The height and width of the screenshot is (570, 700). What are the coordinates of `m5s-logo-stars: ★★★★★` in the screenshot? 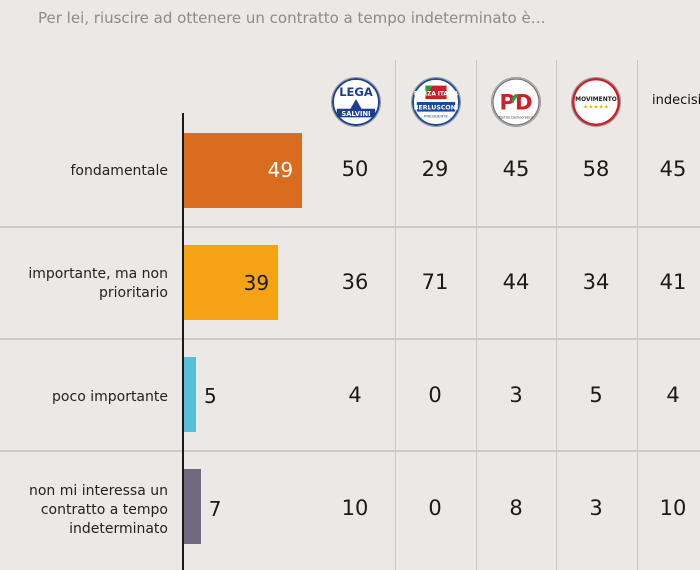 It's located at (596, 107).